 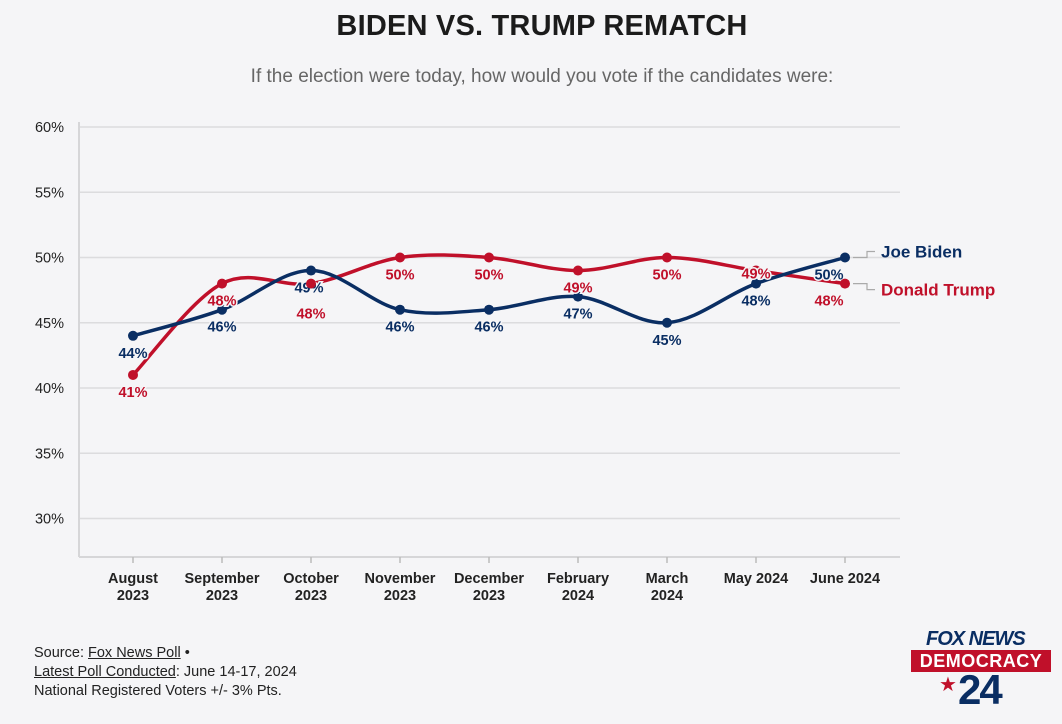 What do you see at coordinates (61, 653) in the screenshot?
I see `source-prefix: Source:` at bounding box center [61, 653].